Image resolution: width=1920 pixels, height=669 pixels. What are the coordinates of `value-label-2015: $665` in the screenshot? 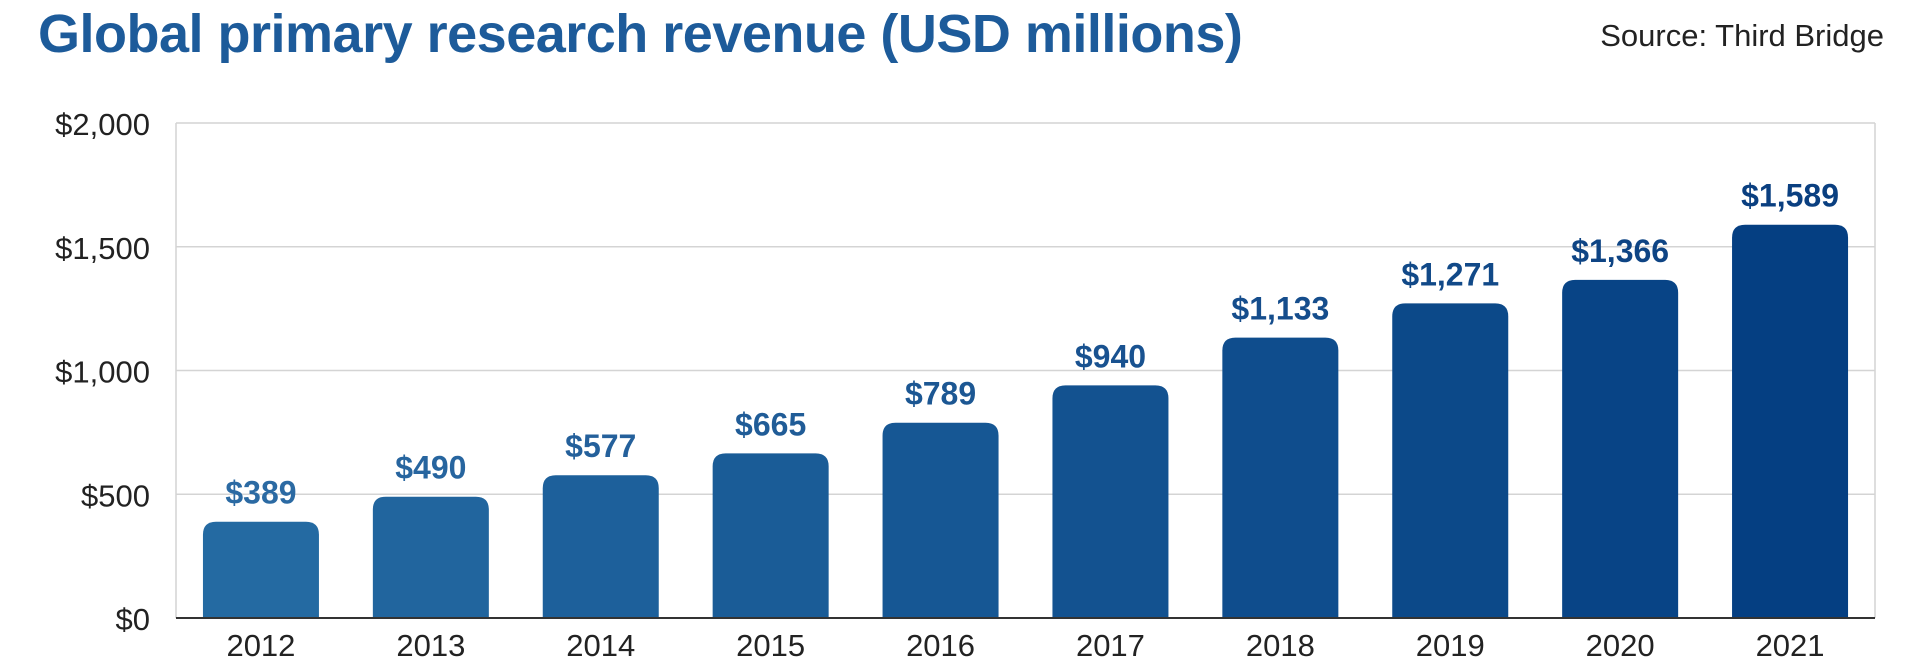 It's located at (770, 424).